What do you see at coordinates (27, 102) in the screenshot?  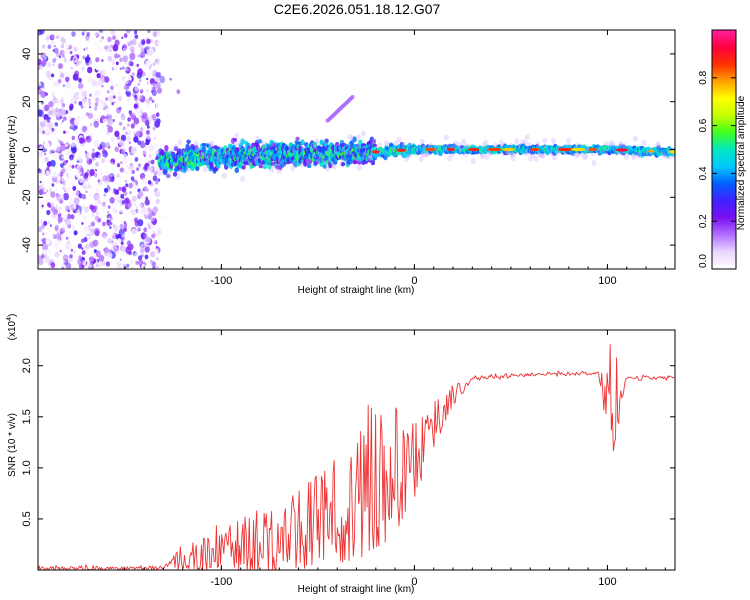 I see `spectrogram-y-tick-label: 20` at bounding box center [27, 102].